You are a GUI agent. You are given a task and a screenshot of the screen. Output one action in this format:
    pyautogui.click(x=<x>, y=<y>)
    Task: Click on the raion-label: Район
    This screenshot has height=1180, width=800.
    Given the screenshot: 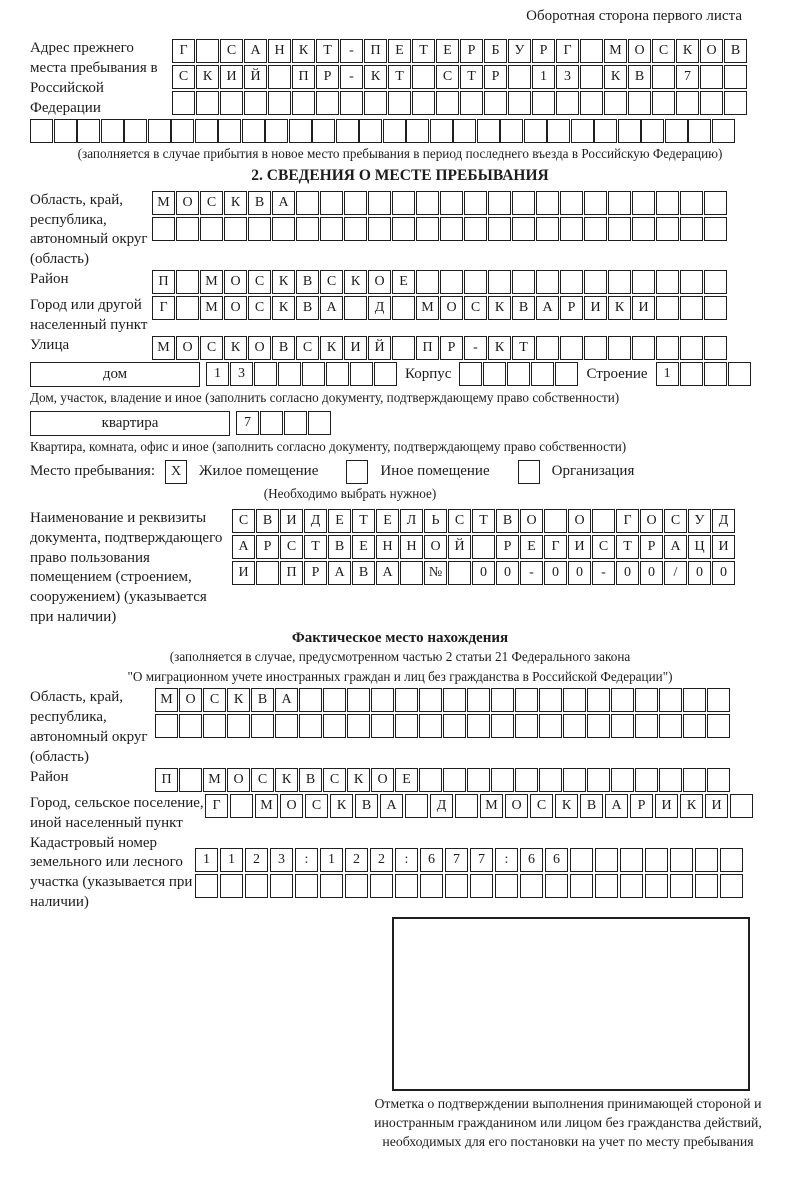 What is the action you would take?
    pyautogui.click(x=49, y=279)
    